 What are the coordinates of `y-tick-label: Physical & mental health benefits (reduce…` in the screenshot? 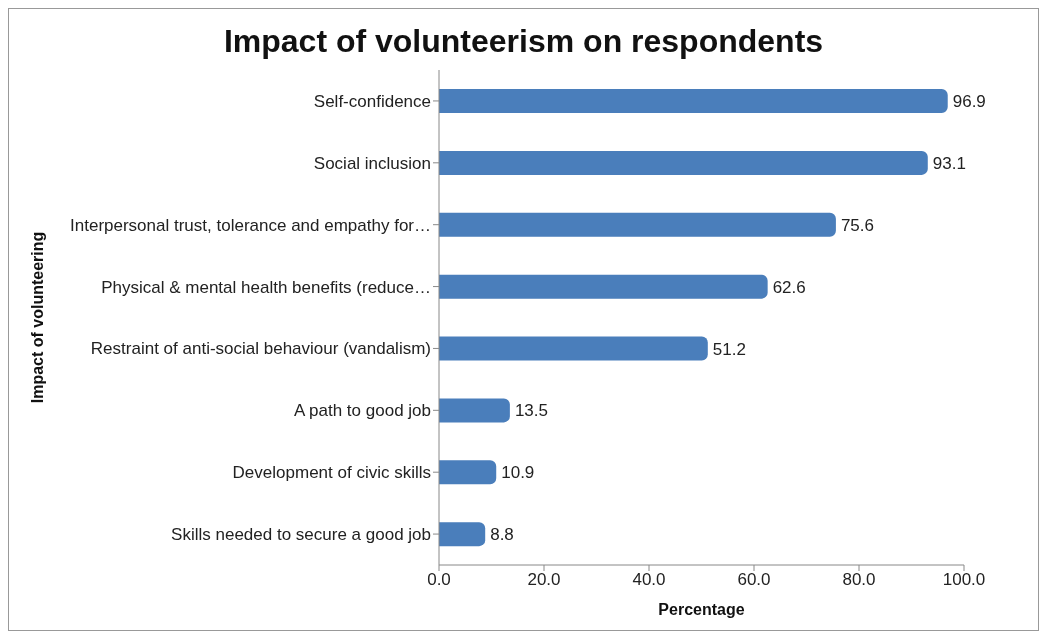 It's located at (266, 287).